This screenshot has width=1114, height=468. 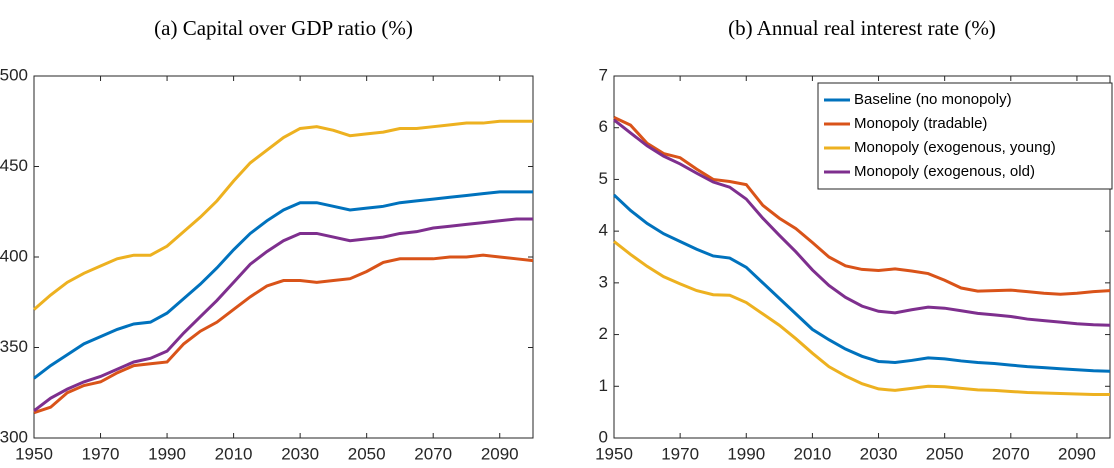 I want to click on legend-label: Monopoly (exogenous, old), so click(x=944, y=171).